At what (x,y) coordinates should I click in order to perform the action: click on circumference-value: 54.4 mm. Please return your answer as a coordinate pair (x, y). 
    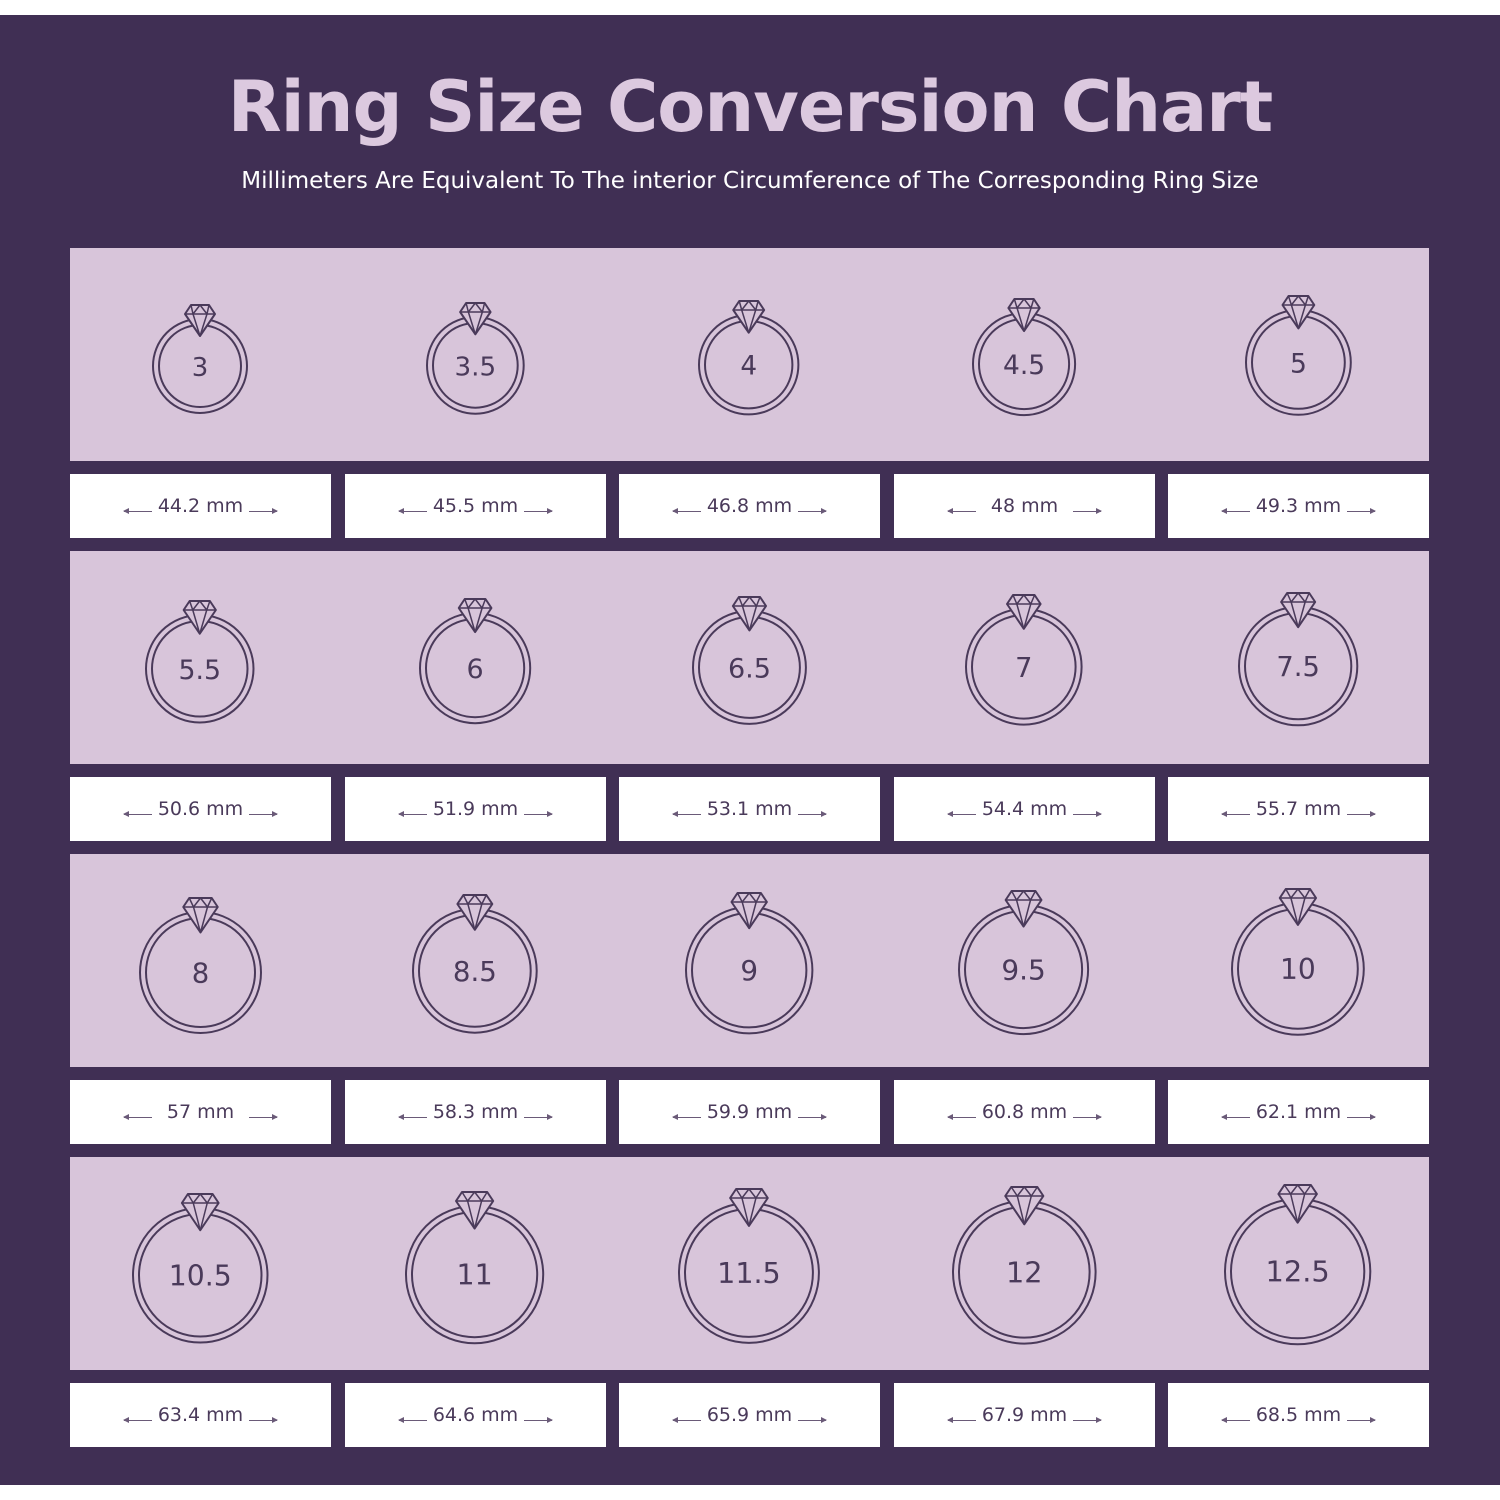
    Looking at the image, I should click on (1024, 809).